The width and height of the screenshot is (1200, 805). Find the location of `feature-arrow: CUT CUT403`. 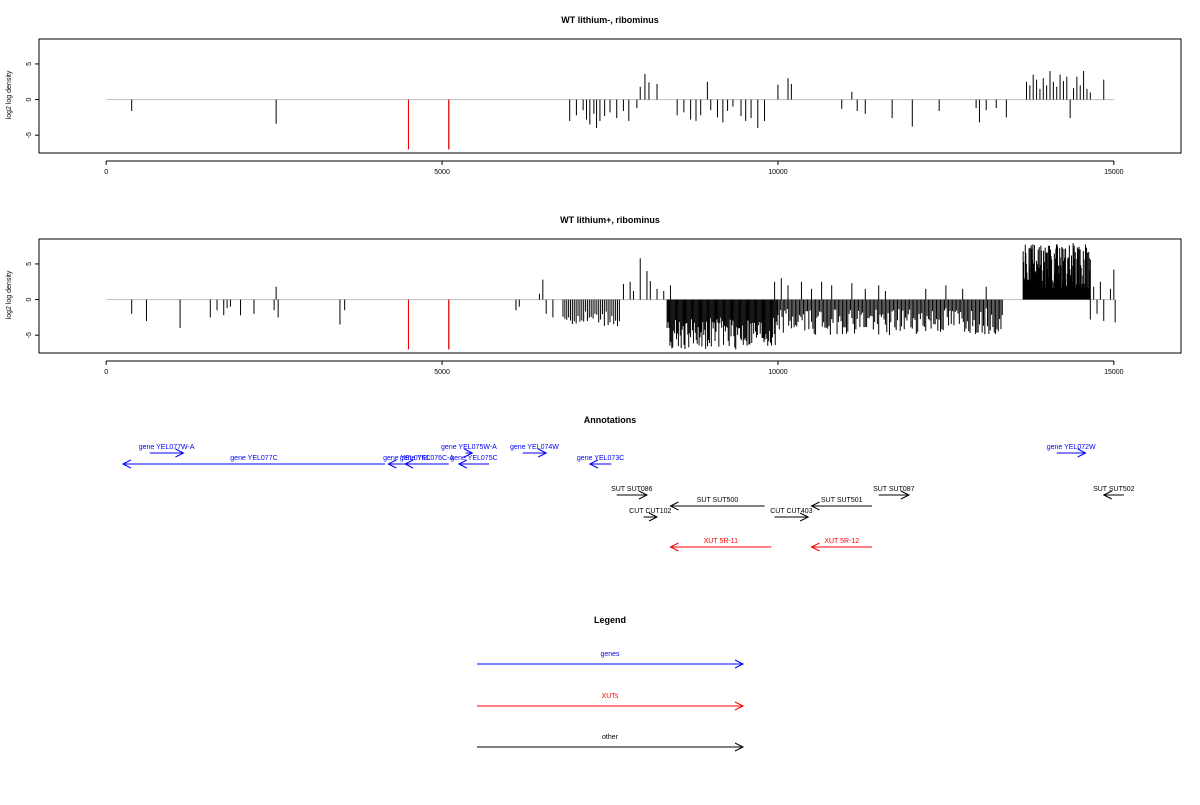

feature-arrow: CUT CUT403 is located at coordinates (791, 515).